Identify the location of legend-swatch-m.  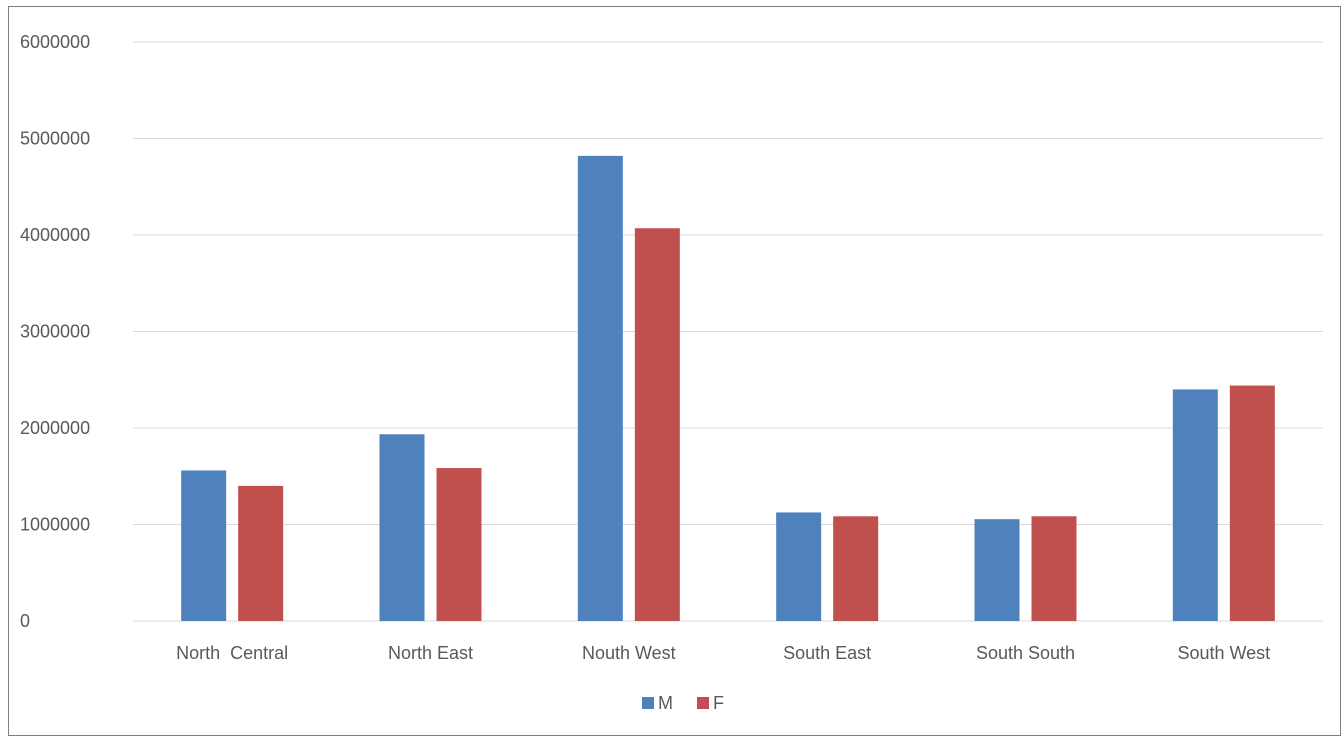
(648, 703).